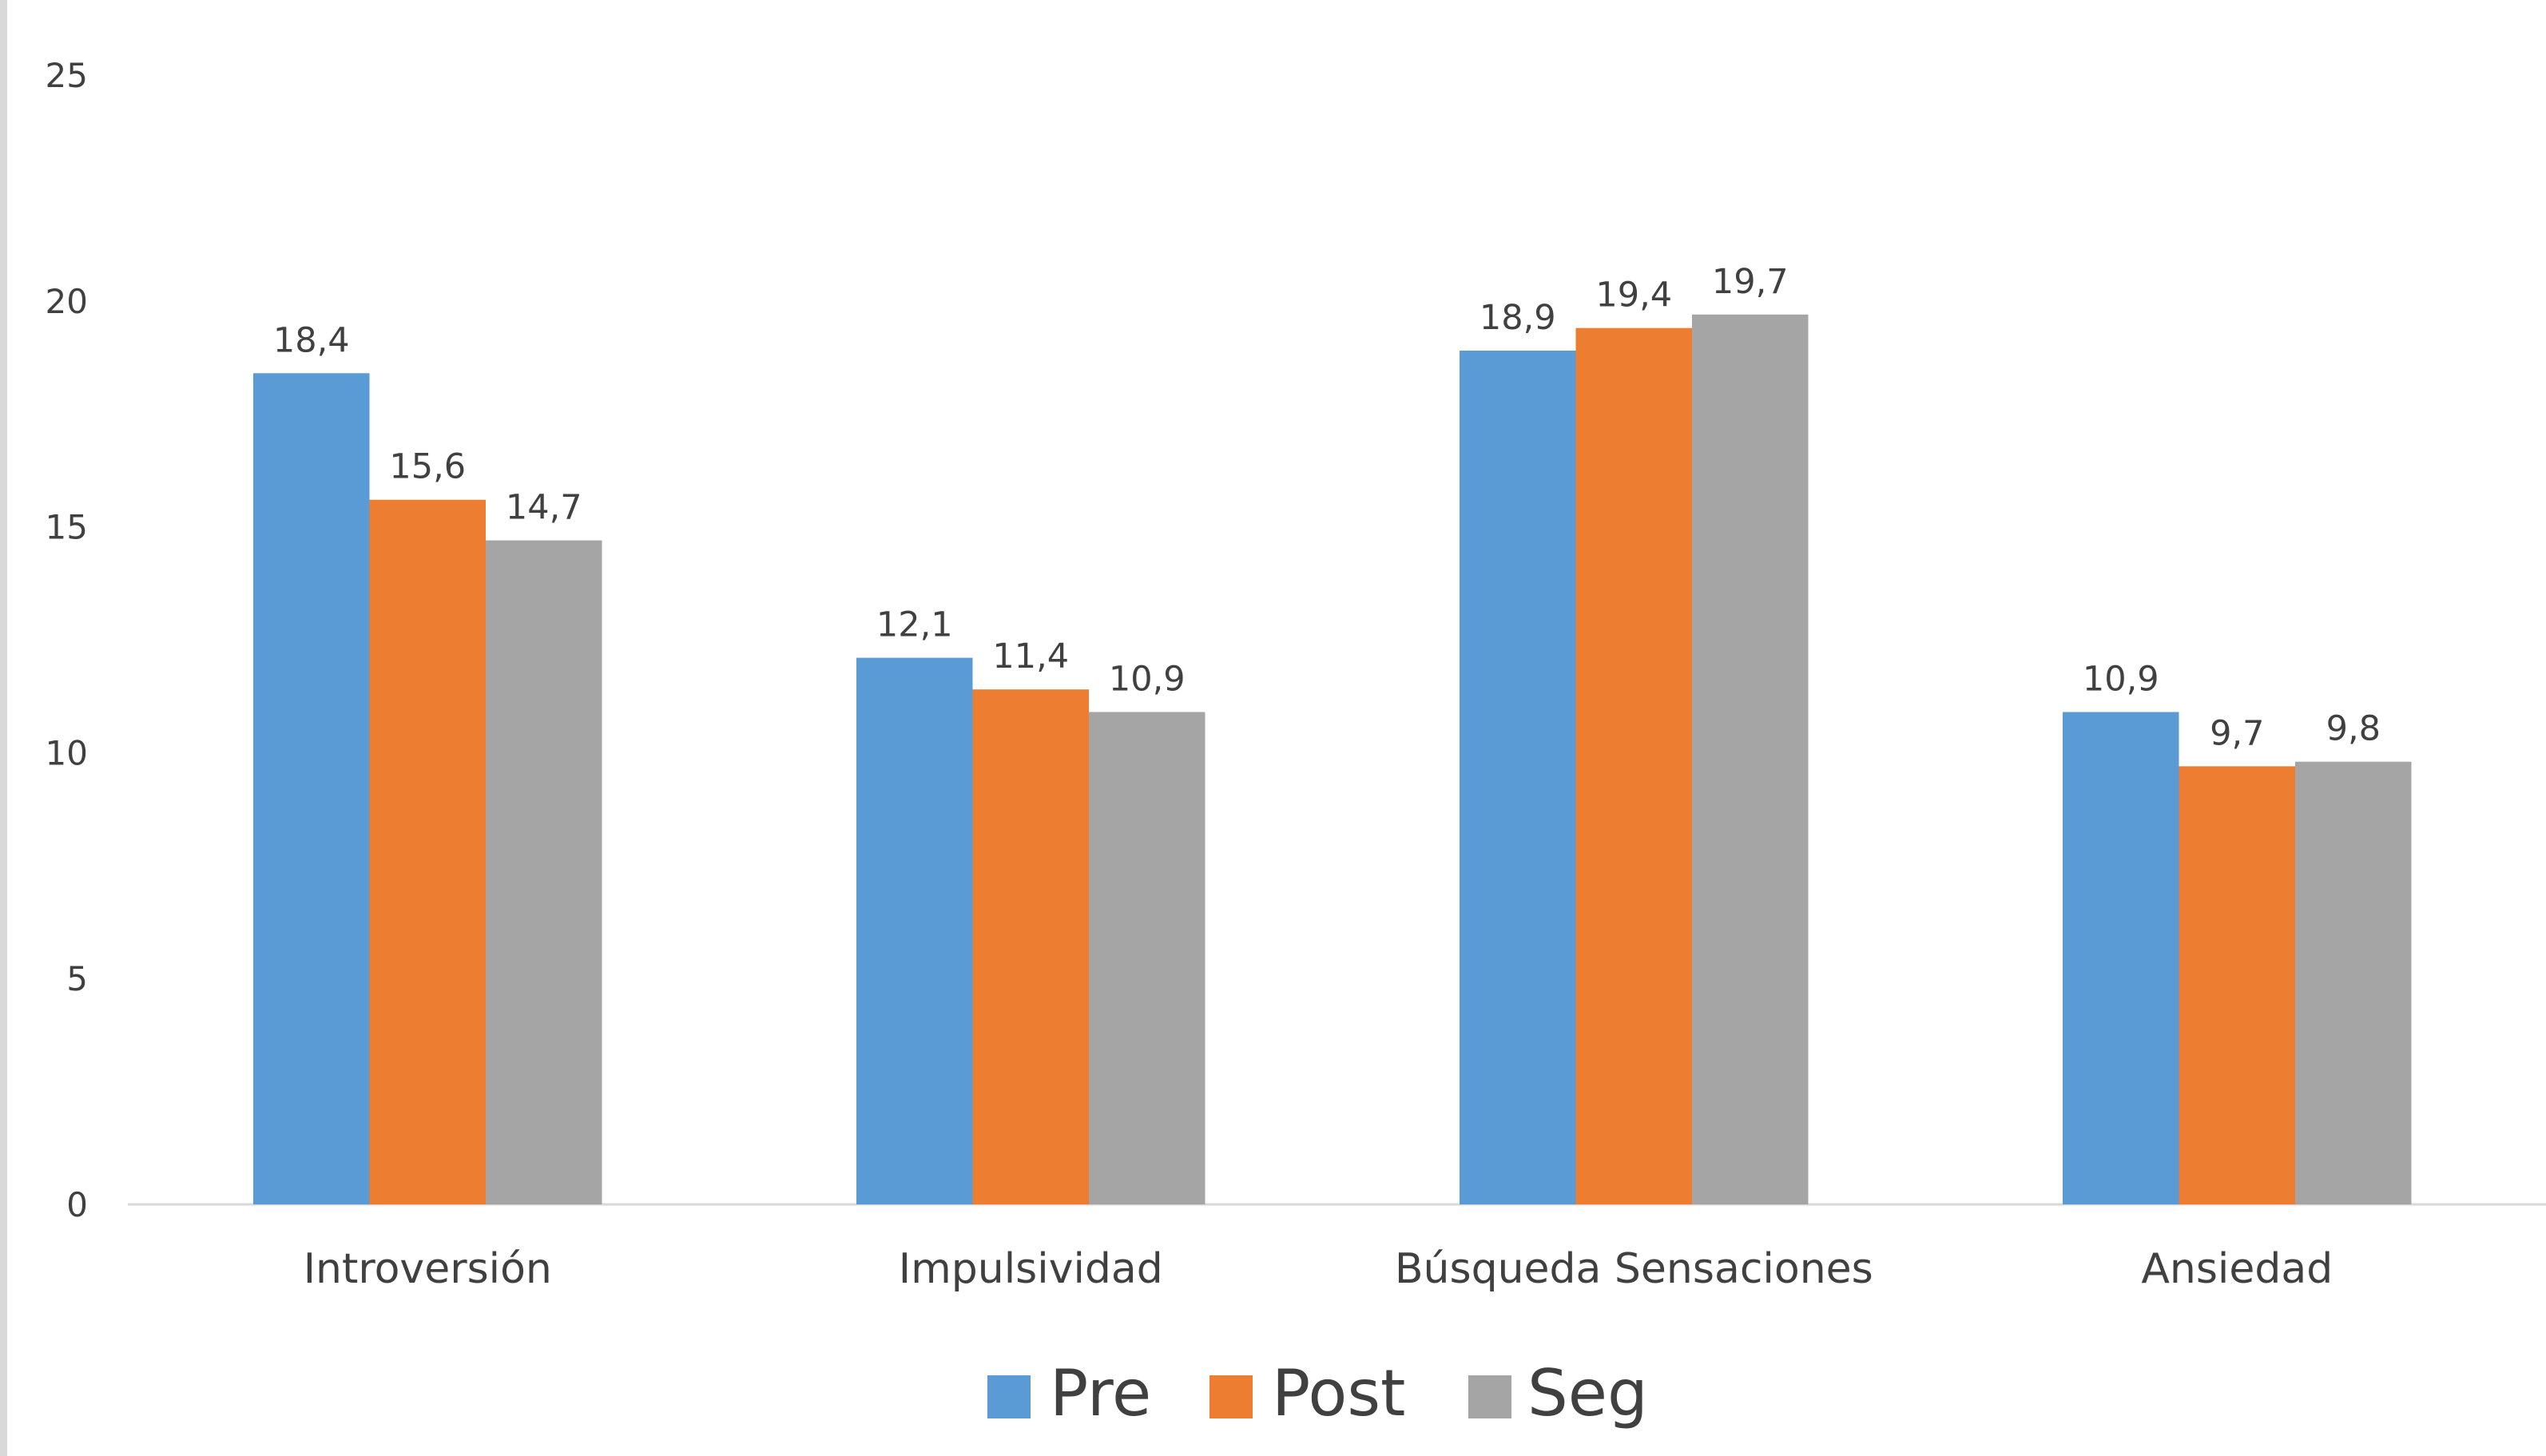 Image resolution: width=2546 pixels, height=1456 pixels. What do you see at coordinates (1633, 295) in the screenshot?
I see `data-label-post-busqueda-sensaciones: 19,4` at bounding box center [1633, 295].